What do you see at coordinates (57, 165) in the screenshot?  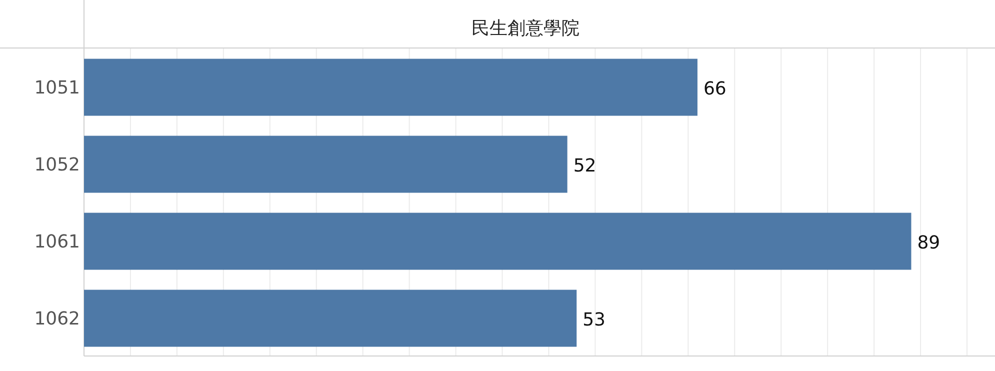 I see `y-tick-label: 1052` at bounding box center [57, 165].